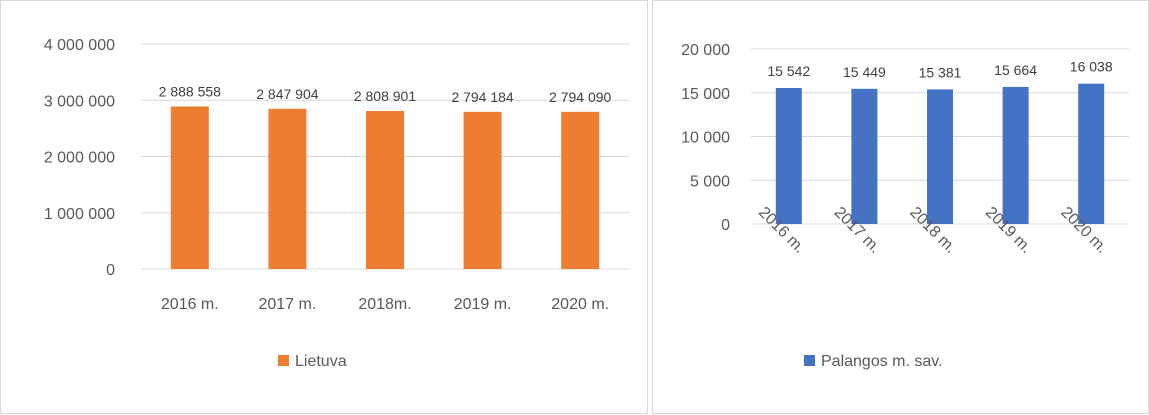 This screenshot has height=415, width=1149. Describe the element at coordinates (384, 304) in the screenshot. I see `x-tick-label: 2018m.` at that location.